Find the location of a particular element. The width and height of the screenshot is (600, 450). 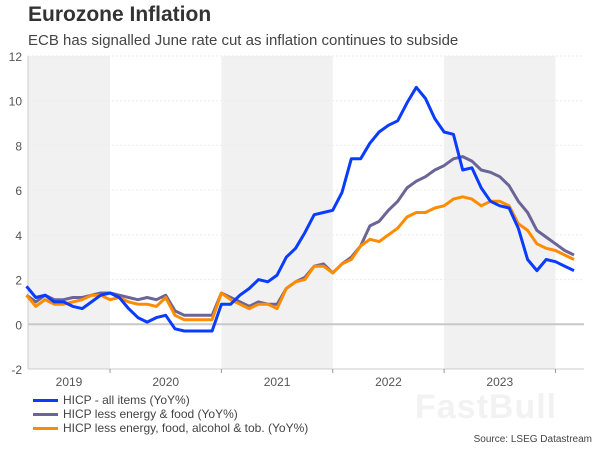

legend-label: HICP less energy & food (YoY%) is located at coordinates (150, 414).